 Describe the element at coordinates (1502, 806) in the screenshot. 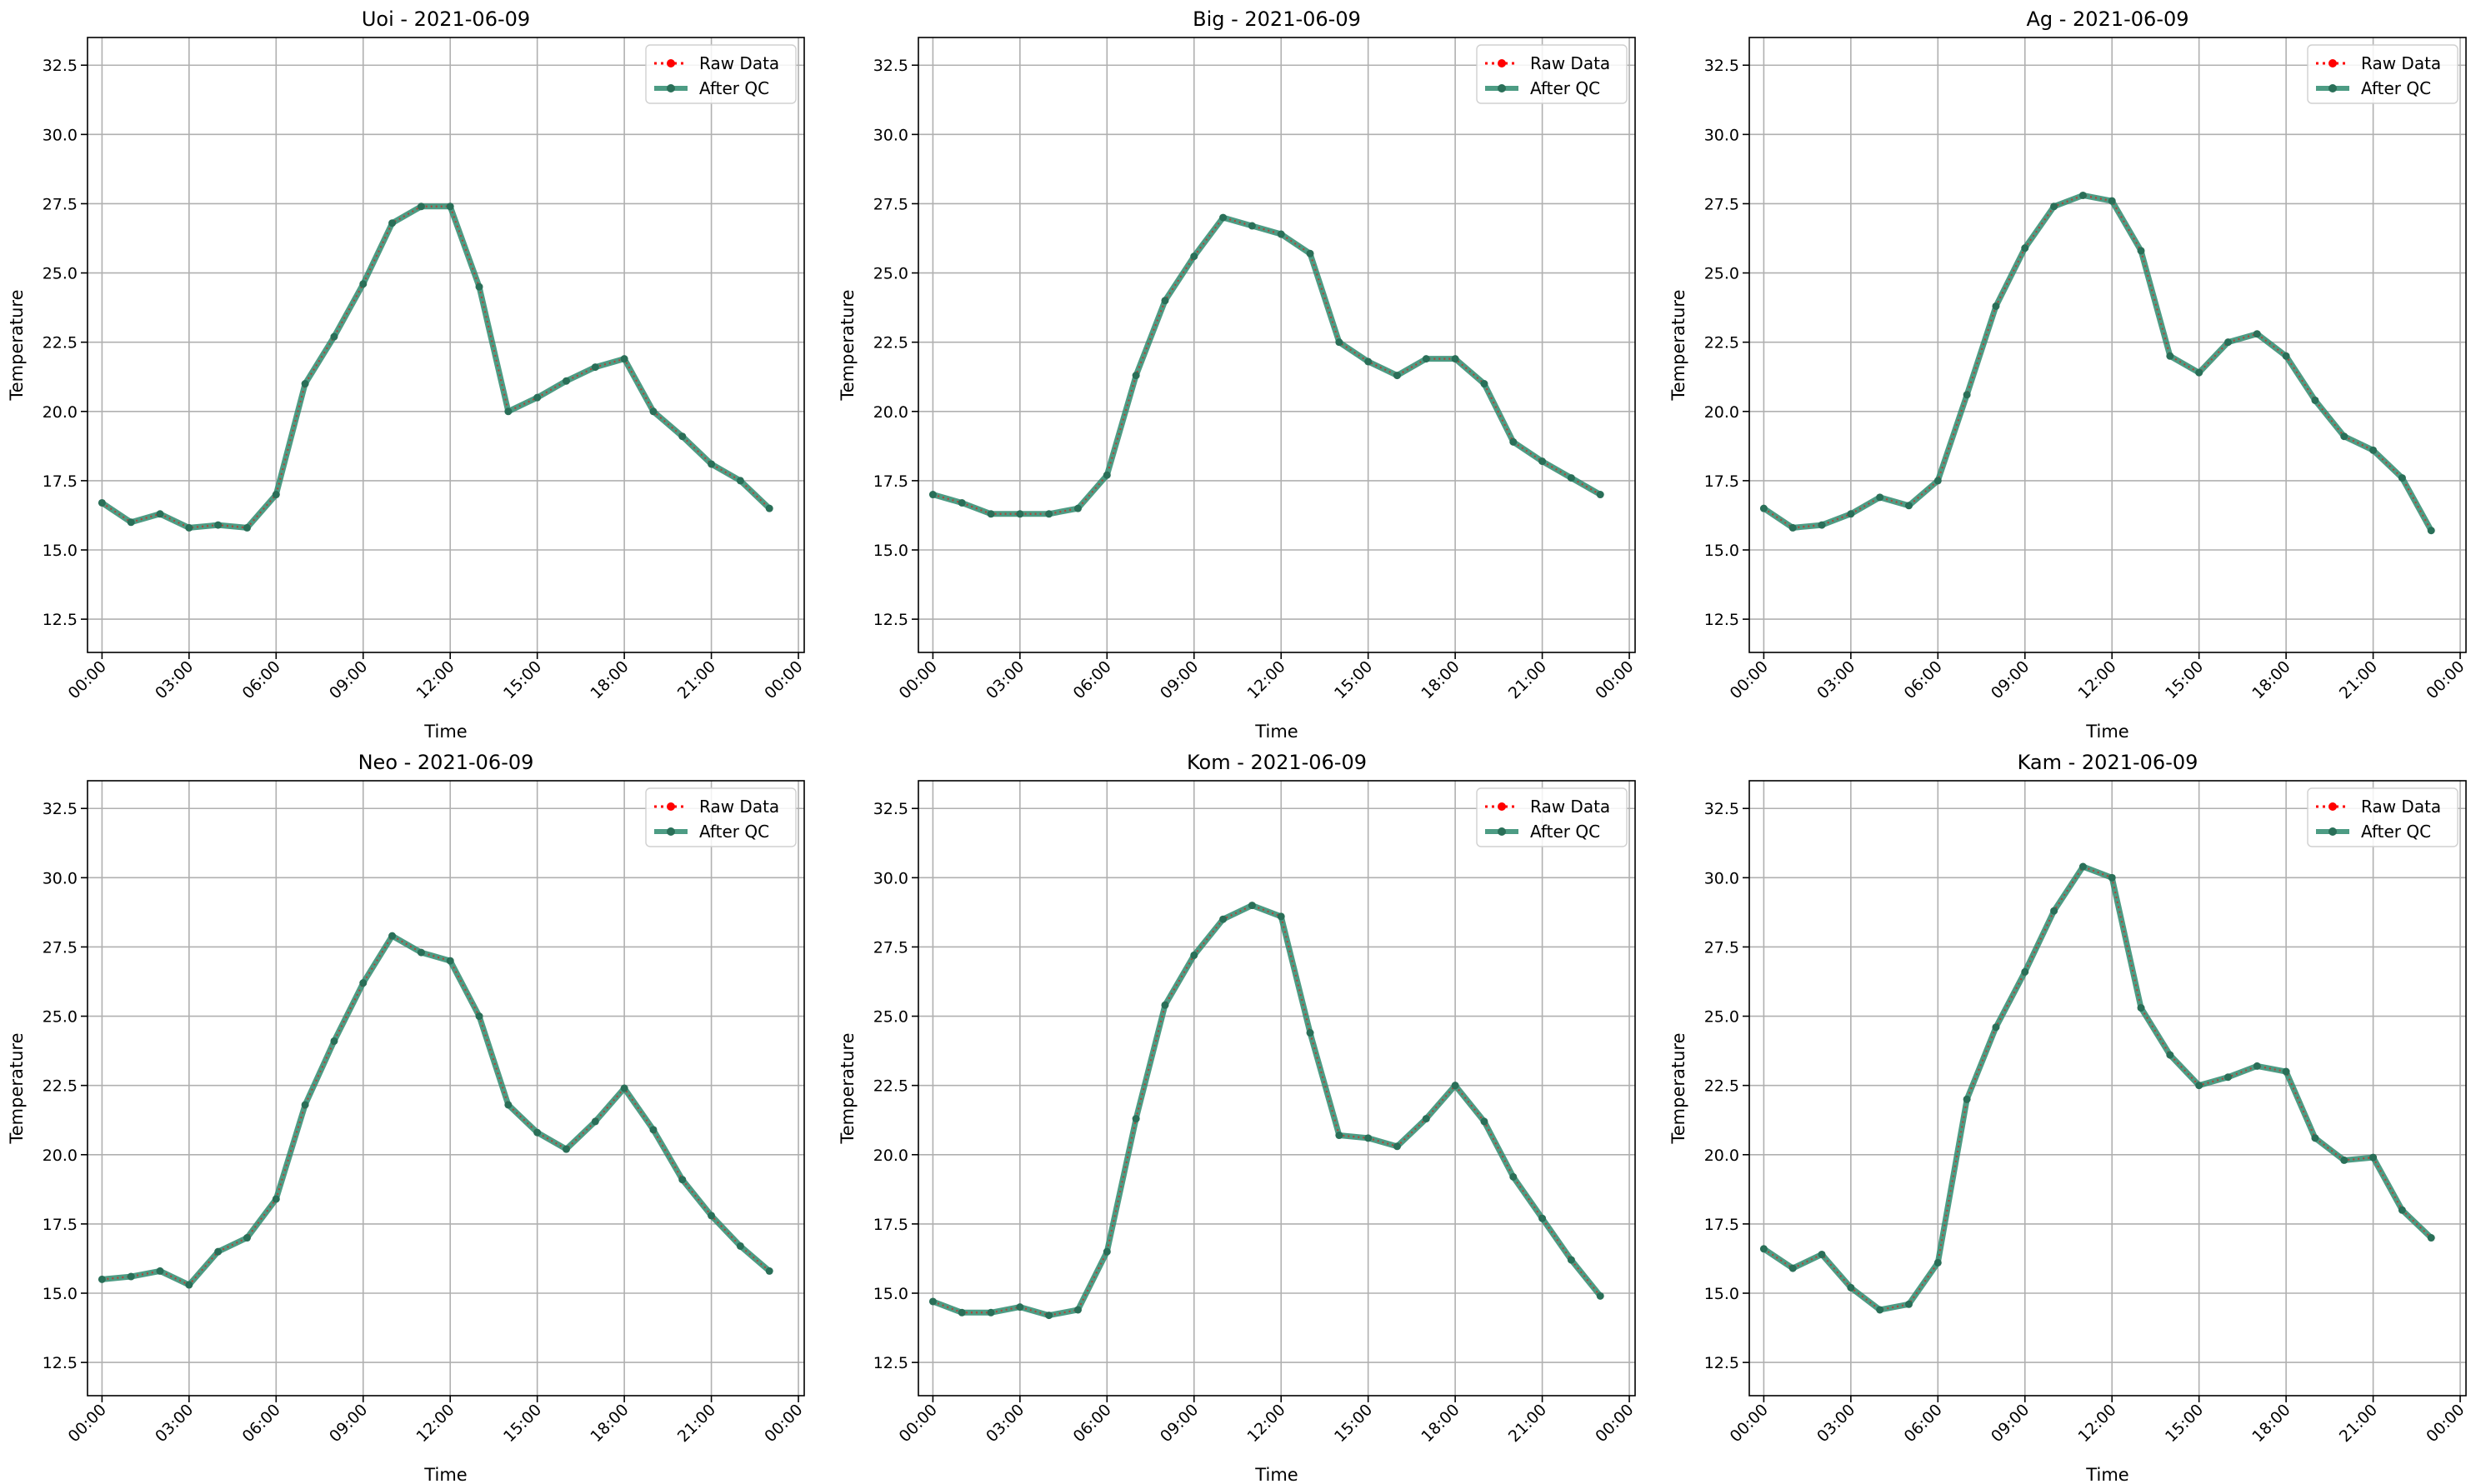

I see `legend-raw-marker` at that location.